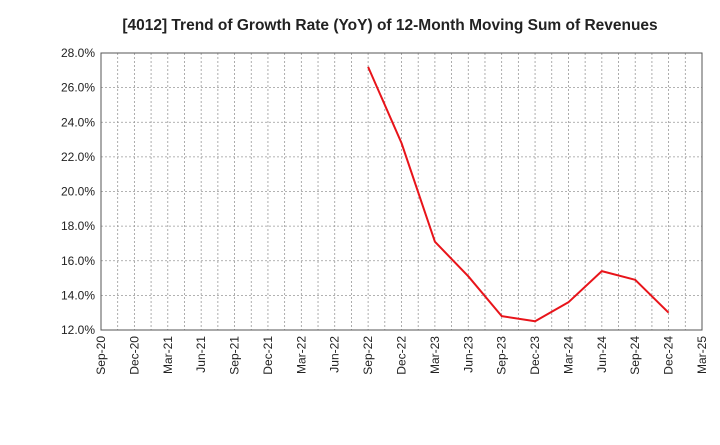 The height and width of the screenshot is (445, 720). What do you see at coordinates (78, 295) in the screenshot?
I see `y-tick-label: 14.0%` at bounding box center [78, 295].